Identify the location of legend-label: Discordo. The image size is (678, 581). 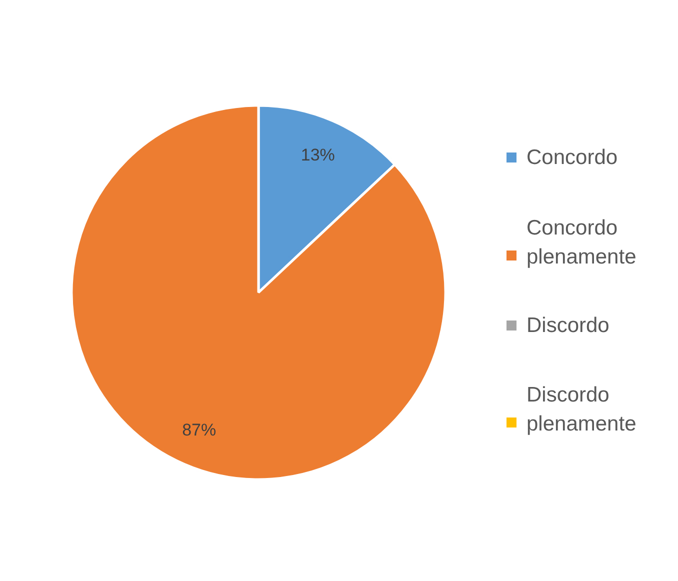
(568, 325).